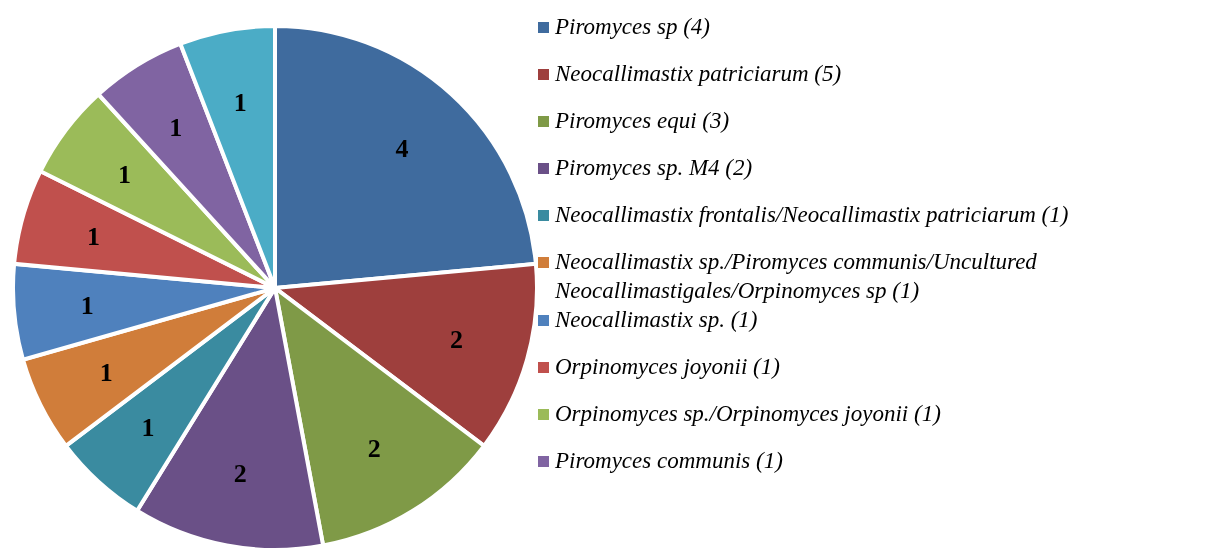  Describe the element at coordinates (667, 367) in the screenshot. I see `legend-label: Orpinomyces joyonii (1)` at that location.